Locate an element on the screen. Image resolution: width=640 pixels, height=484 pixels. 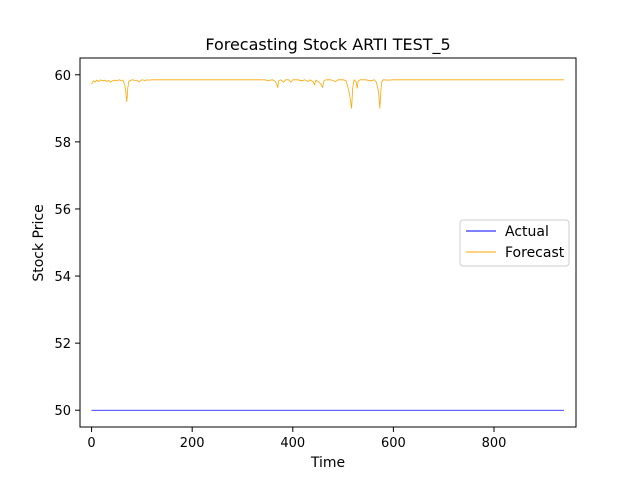
x-tick-label: 0 is located at coordinates (91, 443).